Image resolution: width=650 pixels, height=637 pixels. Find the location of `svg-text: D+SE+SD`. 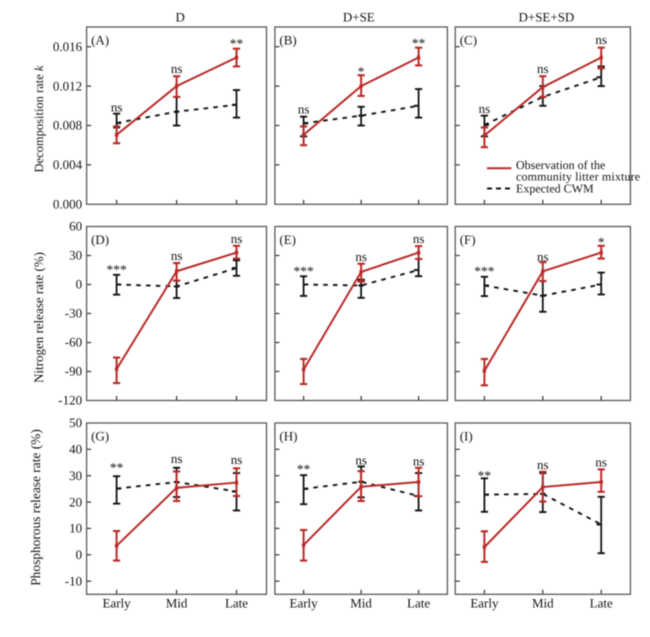

svg-text: D+SE+SD is located at coordinates (546, 17).